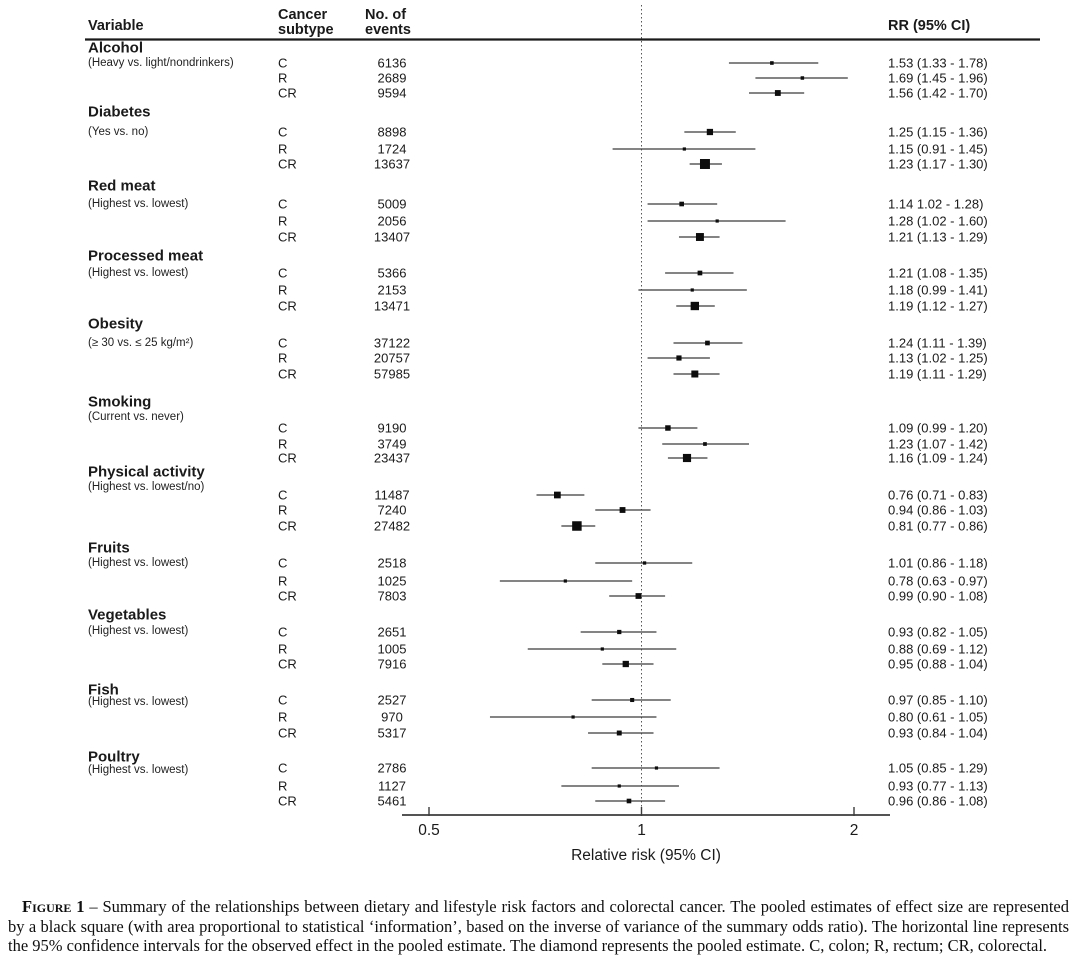  Describe the element at coordinates (938, 290) in the screenshot. I see `rr-cell: 1.18 (0.99 - 1.41)` at that location.